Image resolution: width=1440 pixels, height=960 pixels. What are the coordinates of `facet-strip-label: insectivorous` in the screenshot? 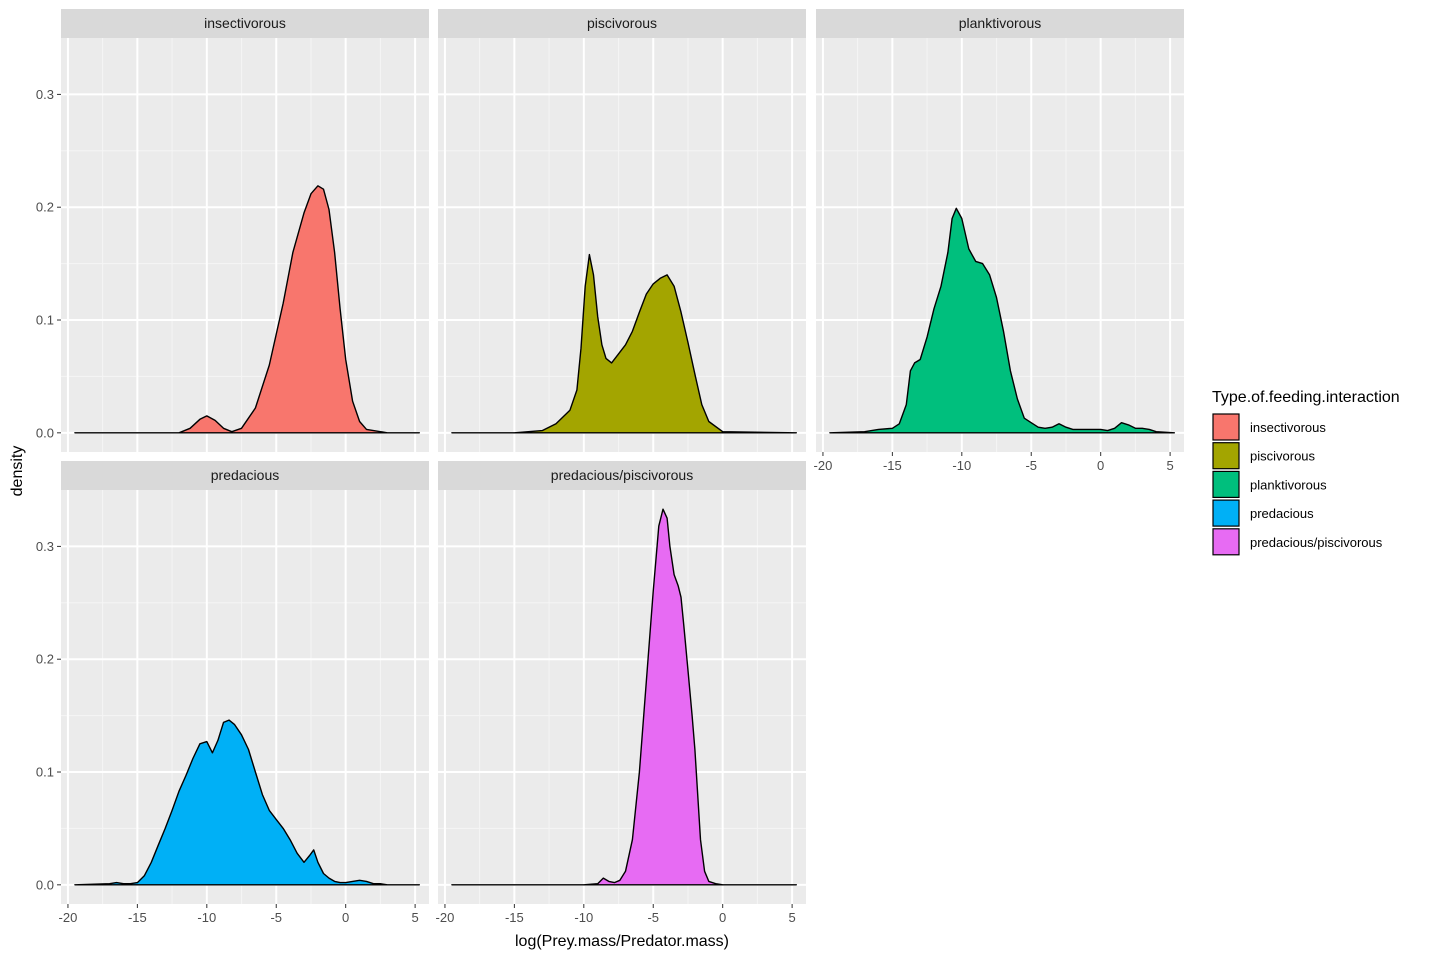 It's located at (245, 23).